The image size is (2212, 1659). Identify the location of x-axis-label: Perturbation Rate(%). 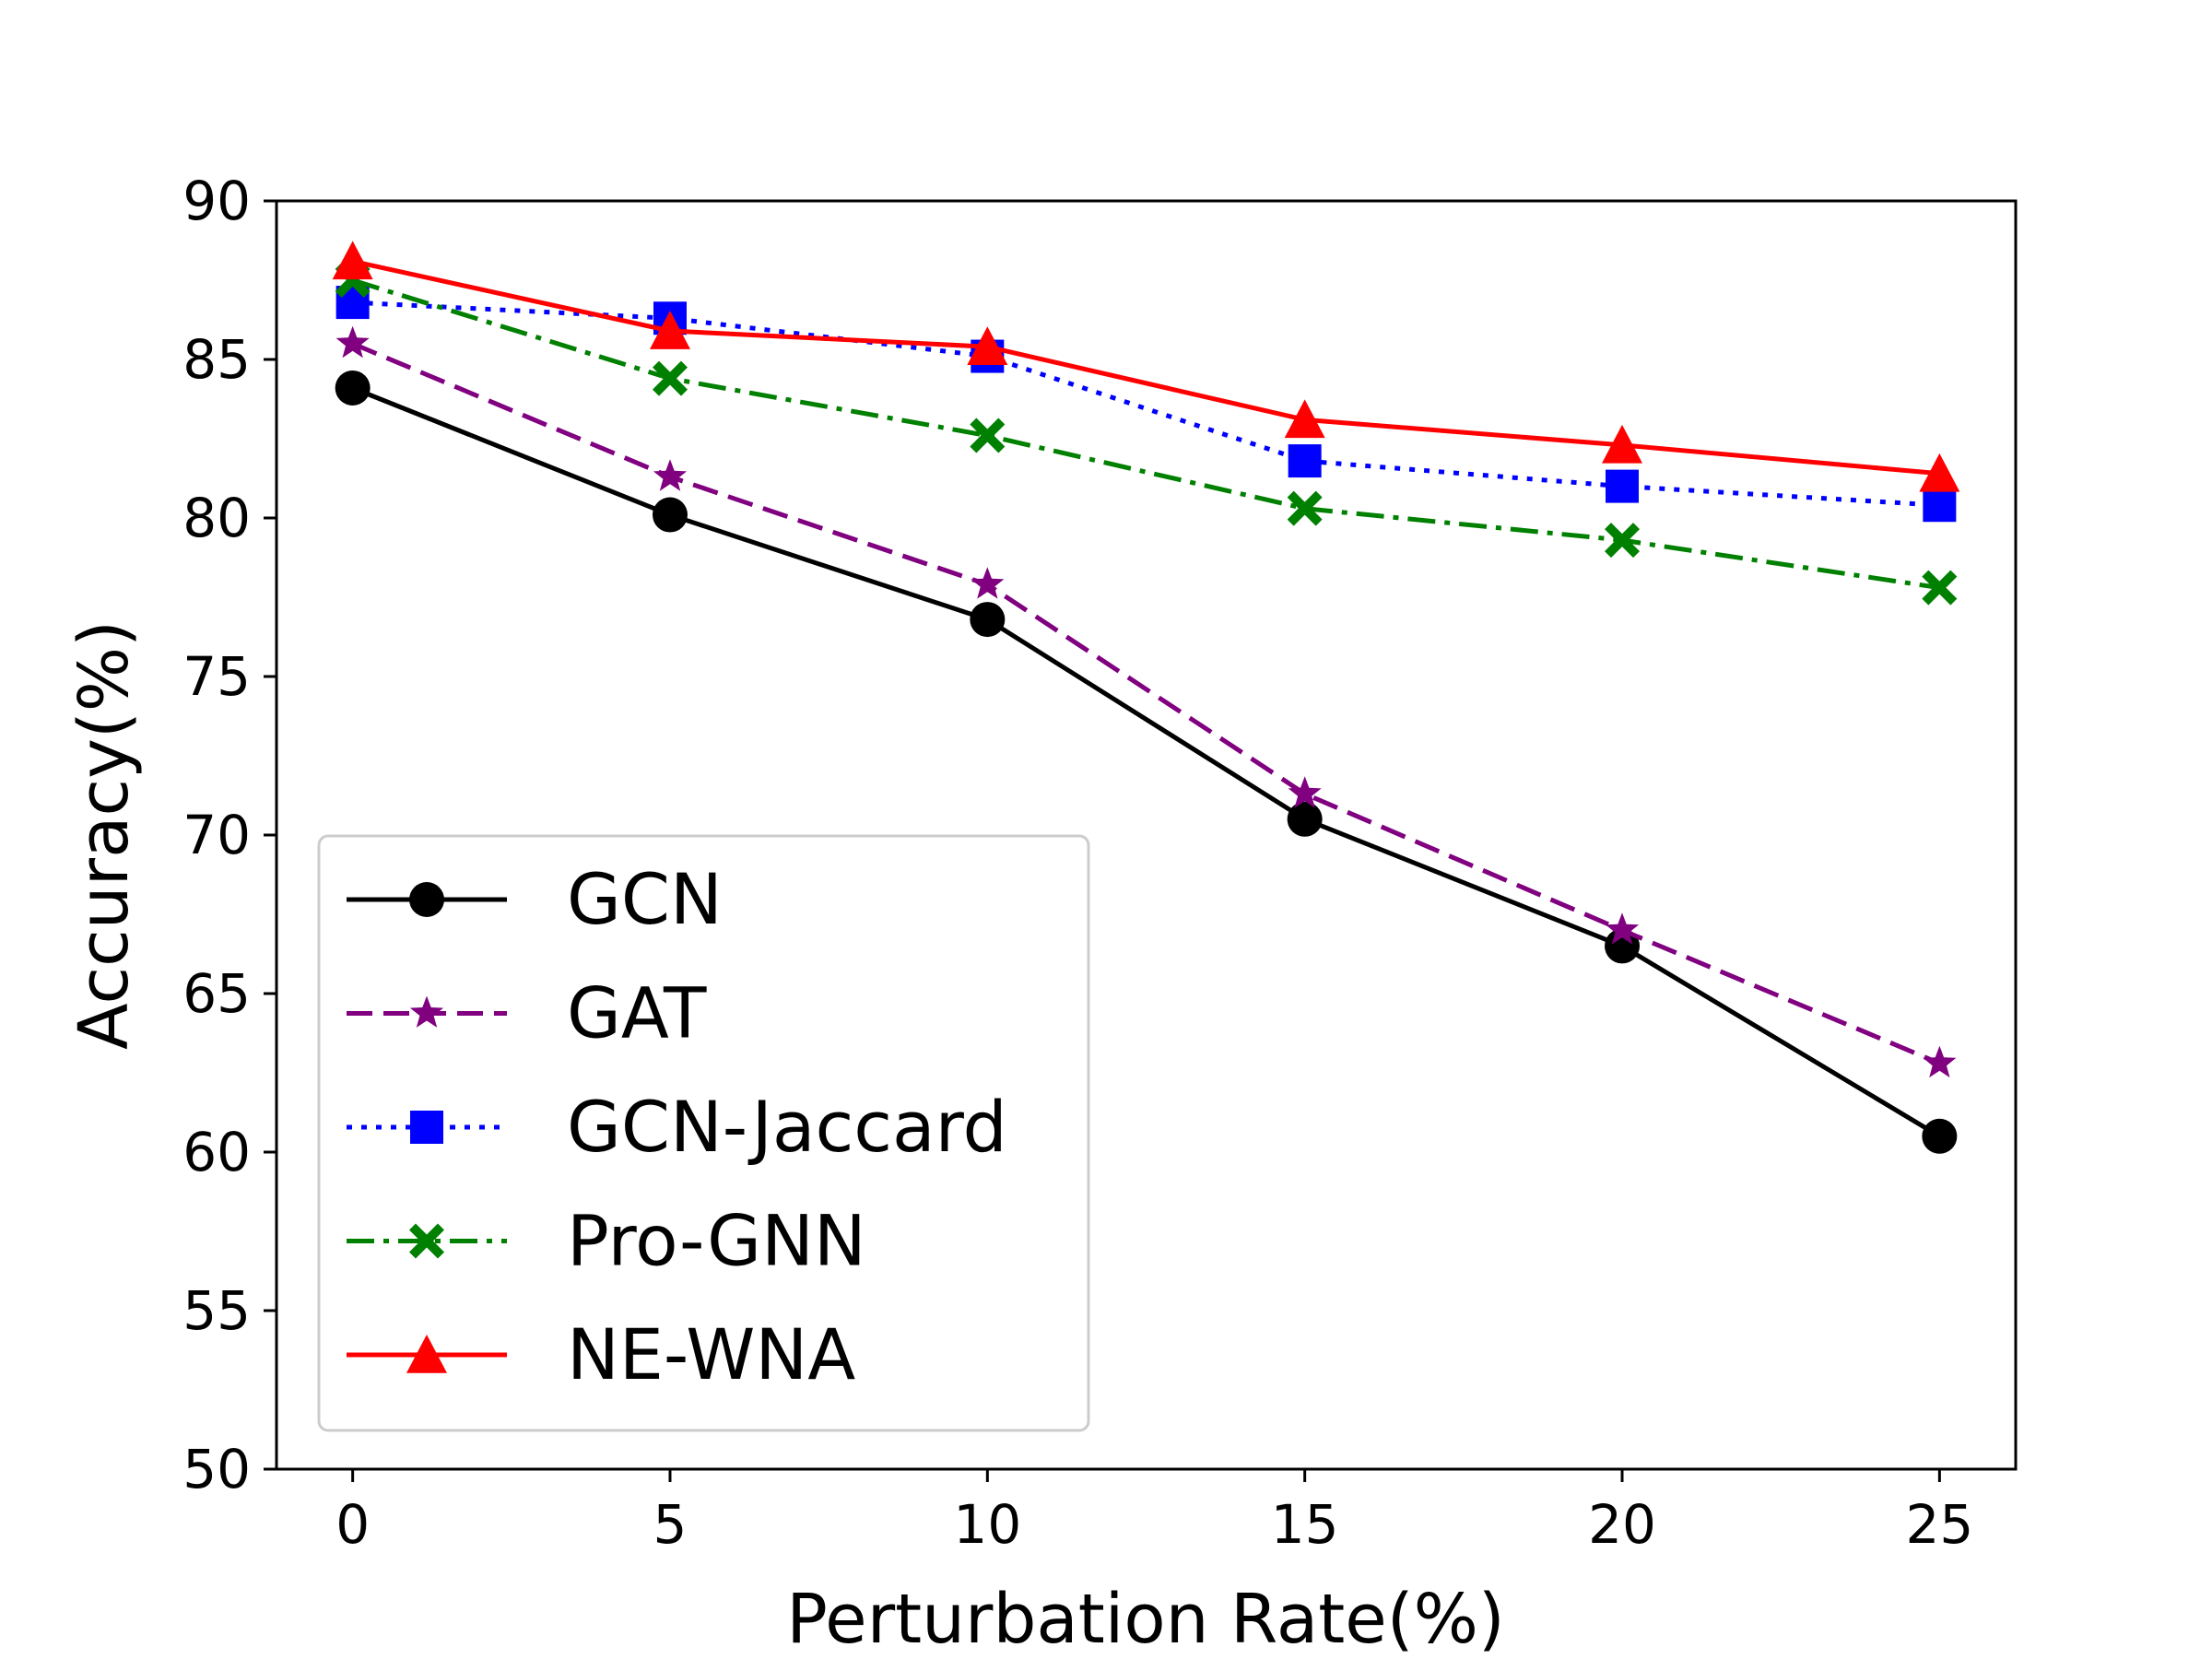
(1145, 1619).